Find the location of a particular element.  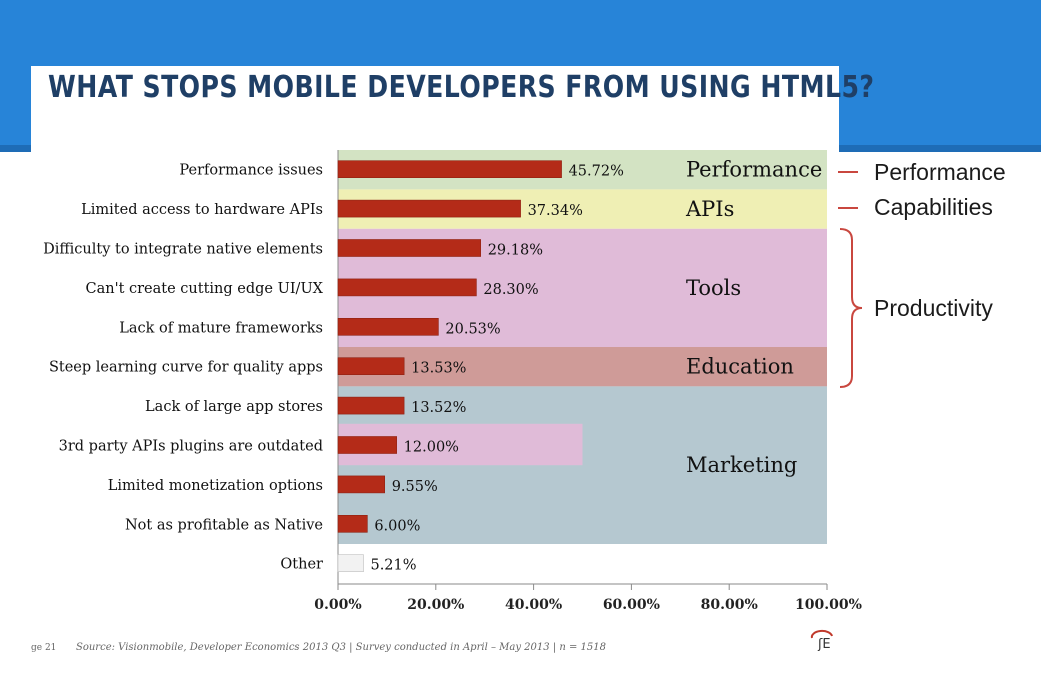

group-label-education: Education is located at coordinates (740, 367).